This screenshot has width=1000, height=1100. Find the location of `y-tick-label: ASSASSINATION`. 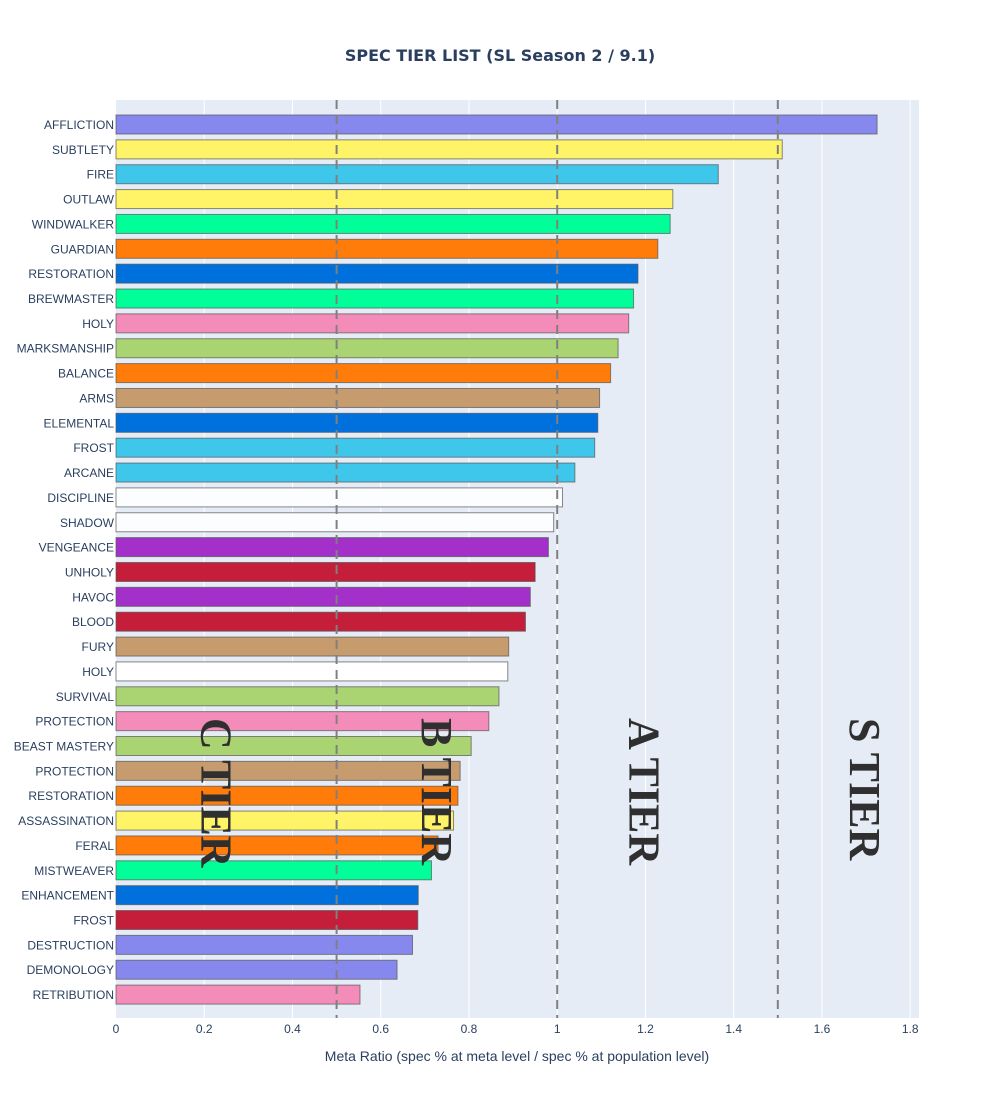

y-tick-label: ASSASSINATION is located at coordinates (66, 821).